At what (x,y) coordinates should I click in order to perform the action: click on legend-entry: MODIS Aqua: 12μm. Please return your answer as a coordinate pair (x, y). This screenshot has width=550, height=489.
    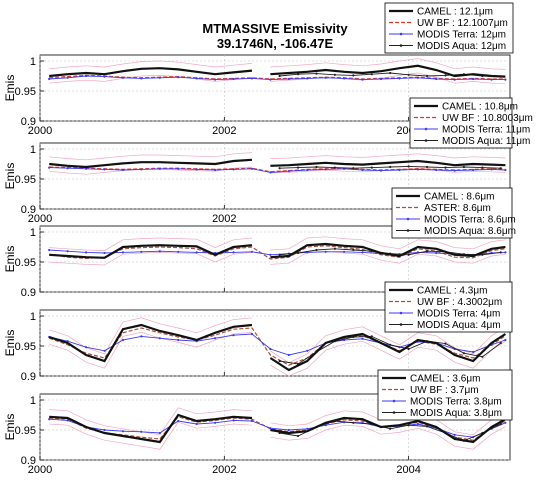
    Looking at the image, I should click on (461, 46).